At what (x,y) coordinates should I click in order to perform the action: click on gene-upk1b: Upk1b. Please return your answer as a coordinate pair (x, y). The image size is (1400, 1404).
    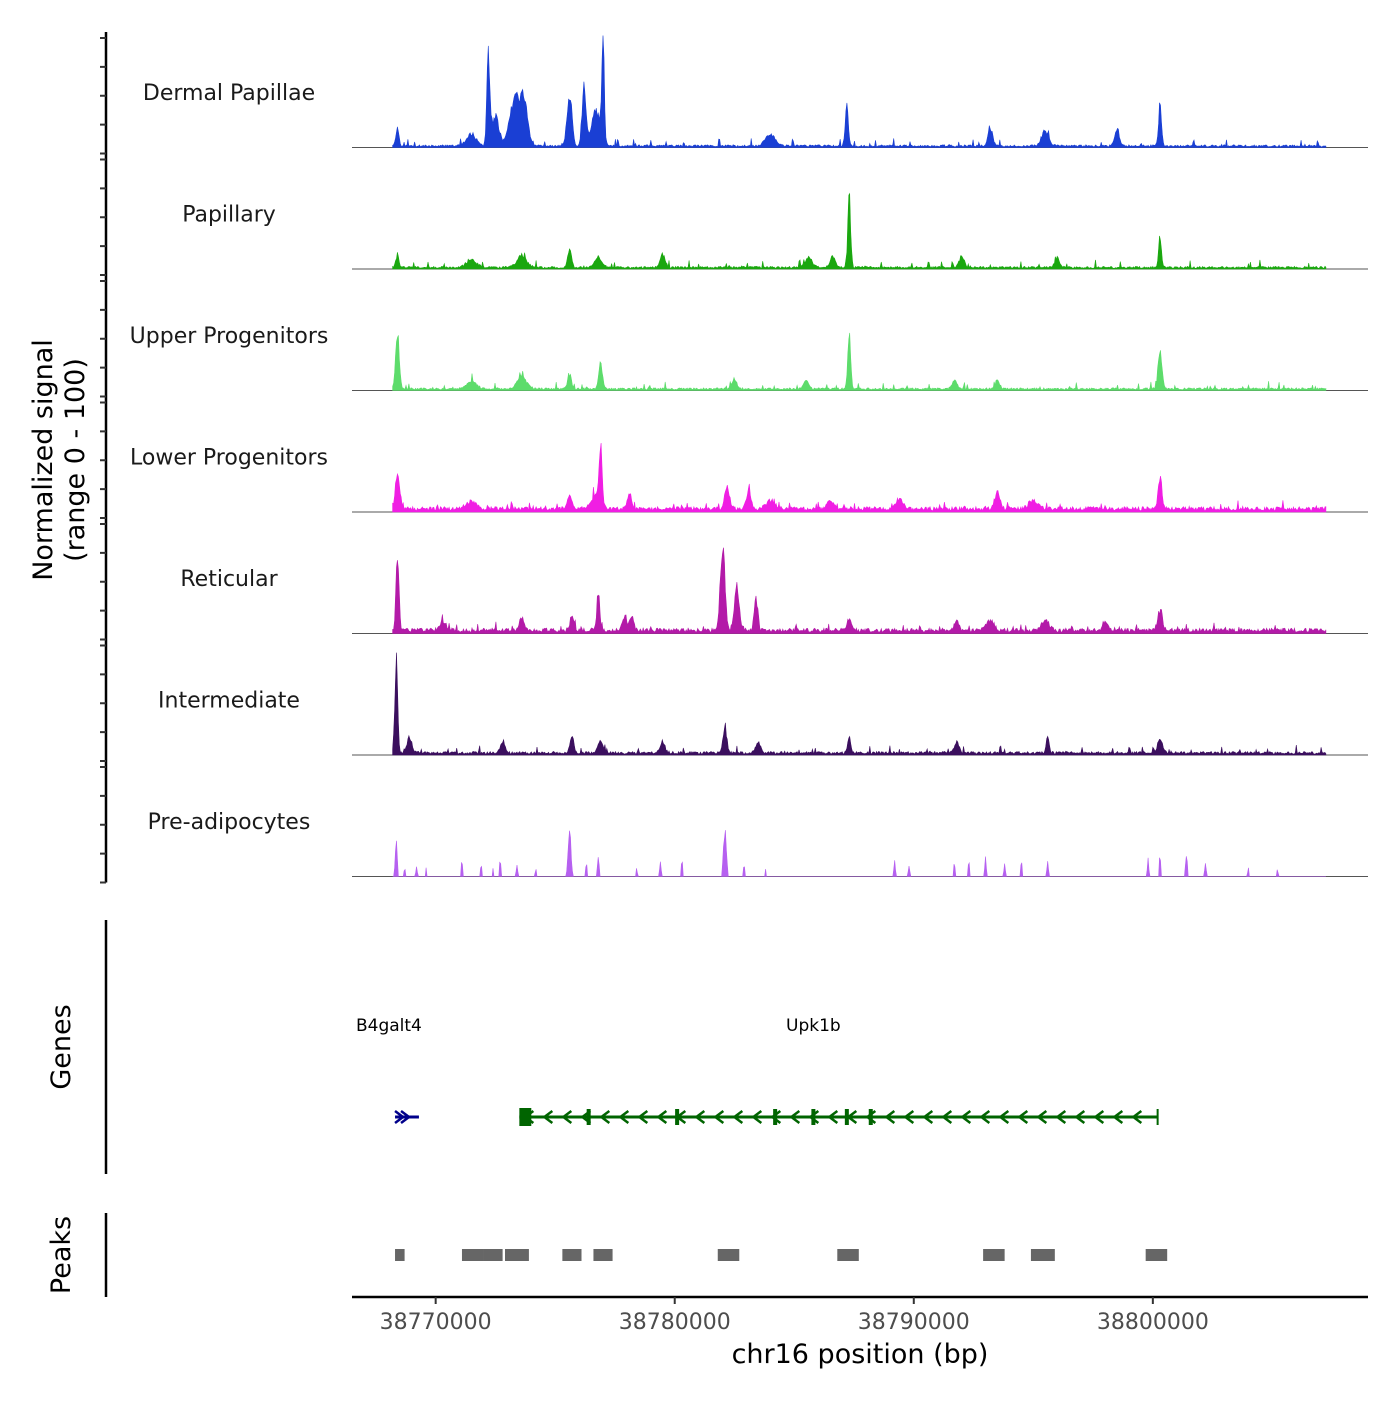
    Looking at the image, I should click on (839, 1071).